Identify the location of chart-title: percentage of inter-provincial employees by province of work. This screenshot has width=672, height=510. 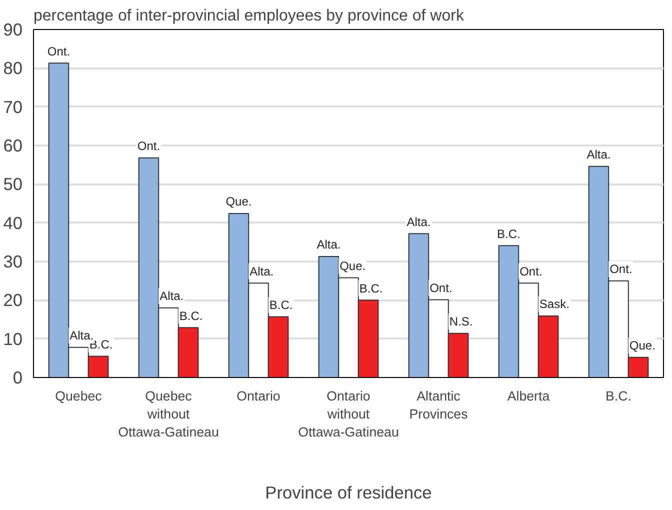
(249, 16).